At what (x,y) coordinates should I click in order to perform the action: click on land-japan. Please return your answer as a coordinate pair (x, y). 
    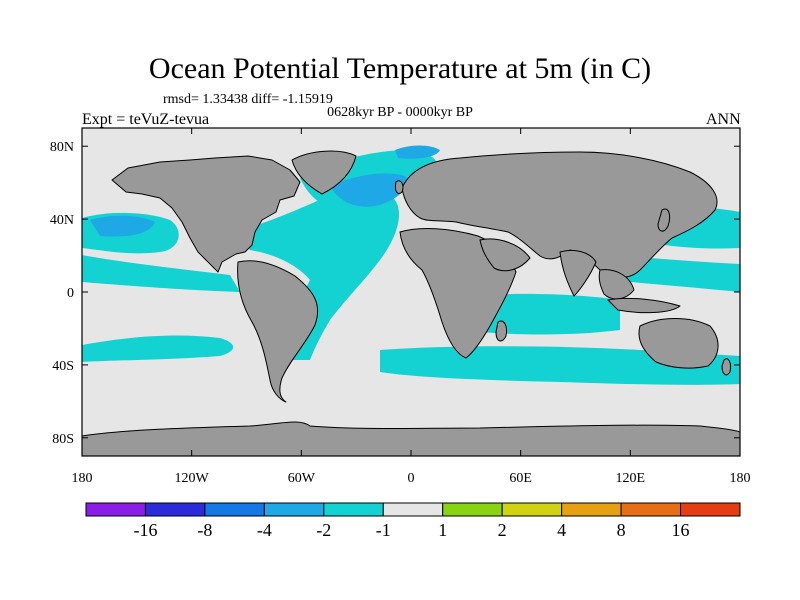
    Looking at the image, I should click on (664, 220).